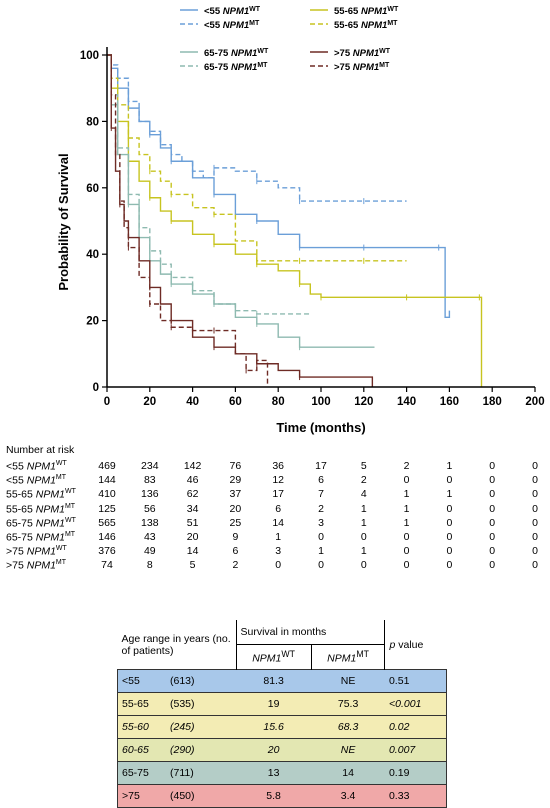  I want to click on legend-label: <55 NPM1WT, so click(232, 12).